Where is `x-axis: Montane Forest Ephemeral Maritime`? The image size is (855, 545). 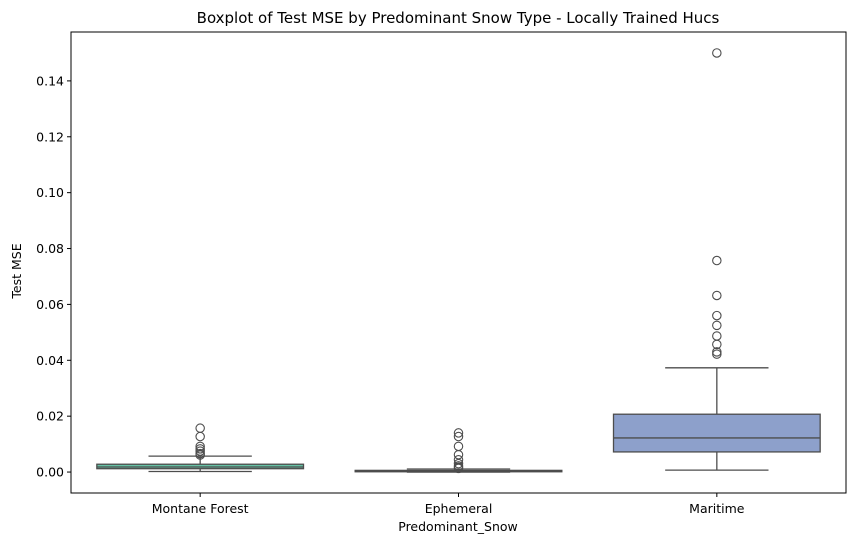
x-axis: Montane Forest Ephemeral Maritime is located at coordinates (448, 504).